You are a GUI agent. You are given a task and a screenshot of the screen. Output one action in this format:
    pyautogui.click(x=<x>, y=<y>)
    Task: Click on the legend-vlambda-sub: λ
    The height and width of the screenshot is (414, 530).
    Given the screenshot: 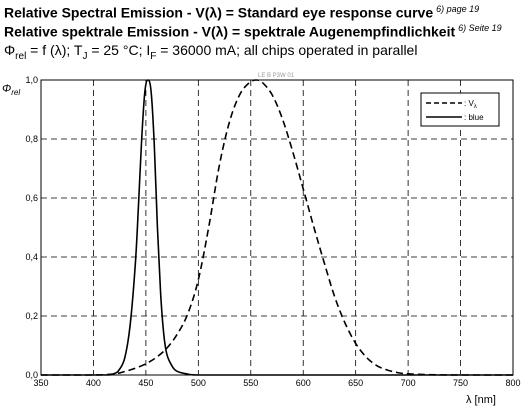 What is the action you would take?
    pyautogui.click(x=475, y=107)
    